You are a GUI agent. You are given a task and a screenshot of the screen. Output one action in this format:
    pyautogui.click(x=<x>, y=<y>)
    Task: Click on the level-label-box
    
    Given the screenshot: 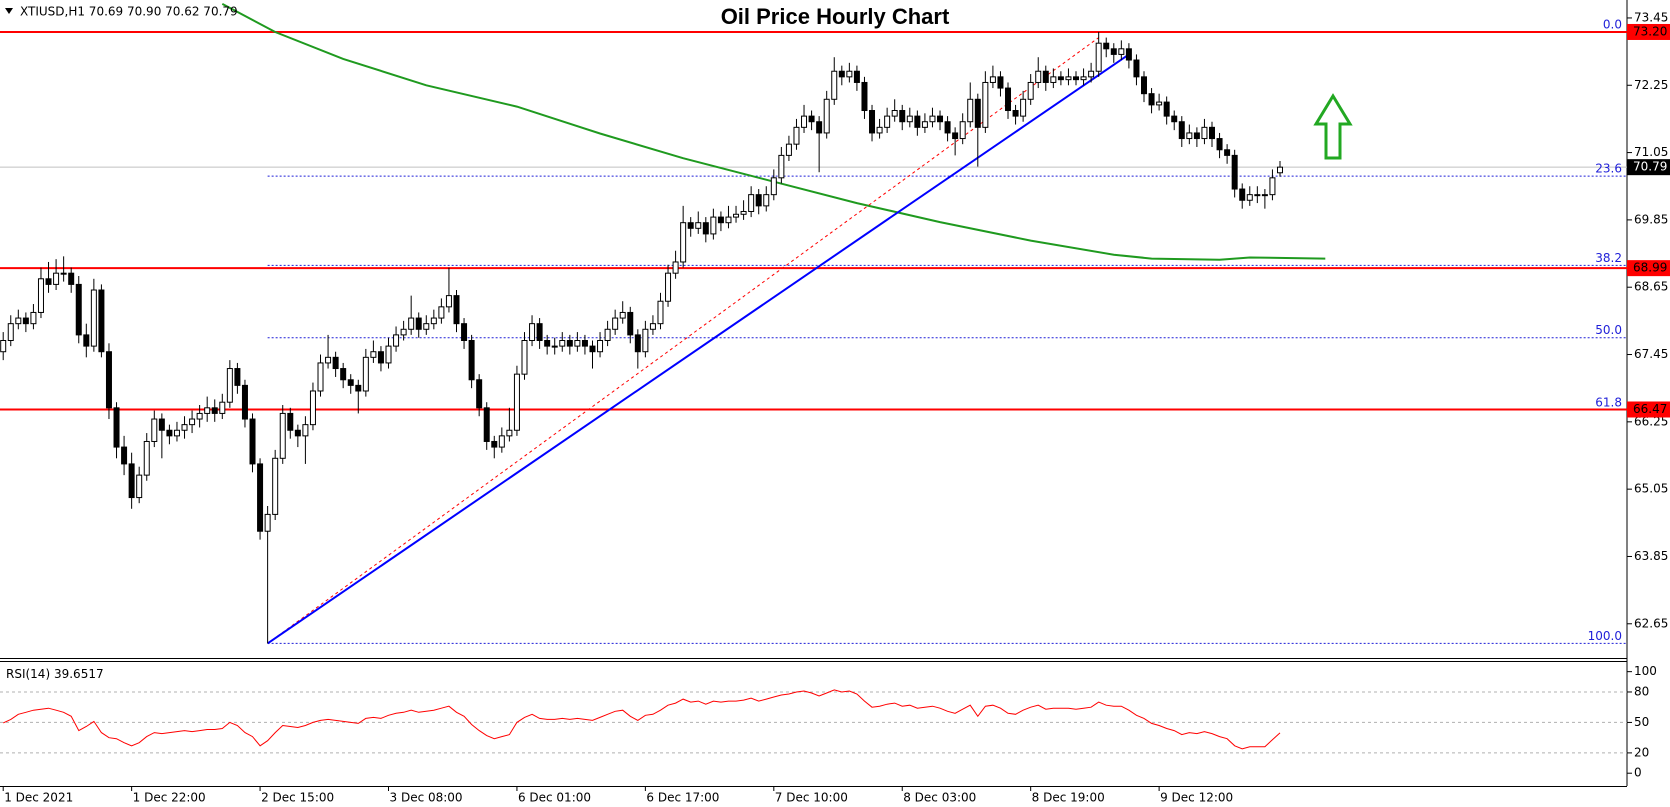 What is the action you would take?
    pyautogui.click(x=1648, y=31)
    